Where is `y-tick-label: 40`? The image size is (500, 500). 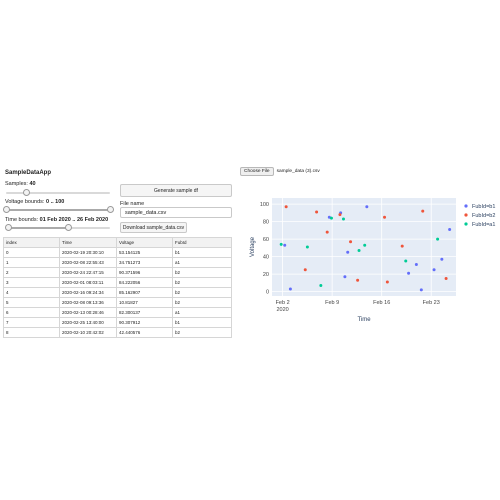 y-tick-label: 40 is located at coordinates (266, 258).